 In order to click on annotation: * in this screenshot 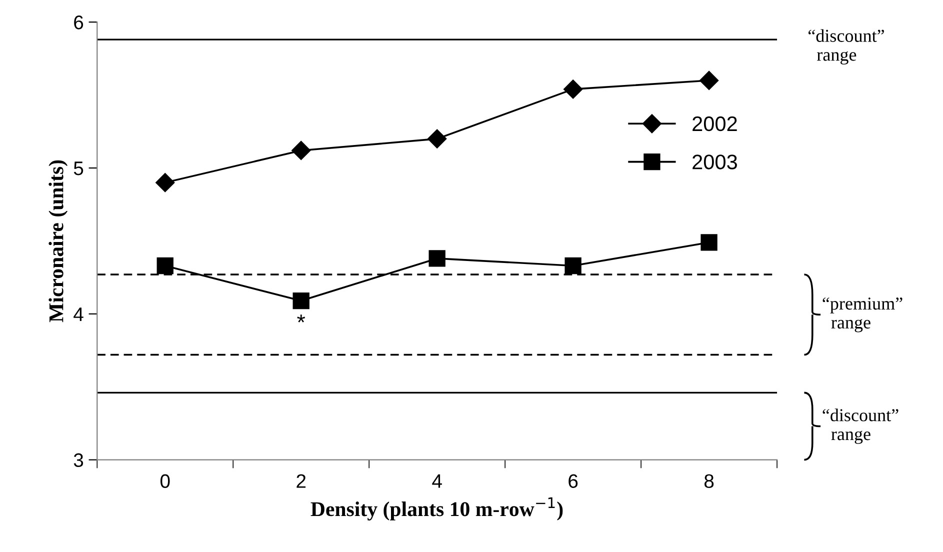, I will do `click(301, 318)`.